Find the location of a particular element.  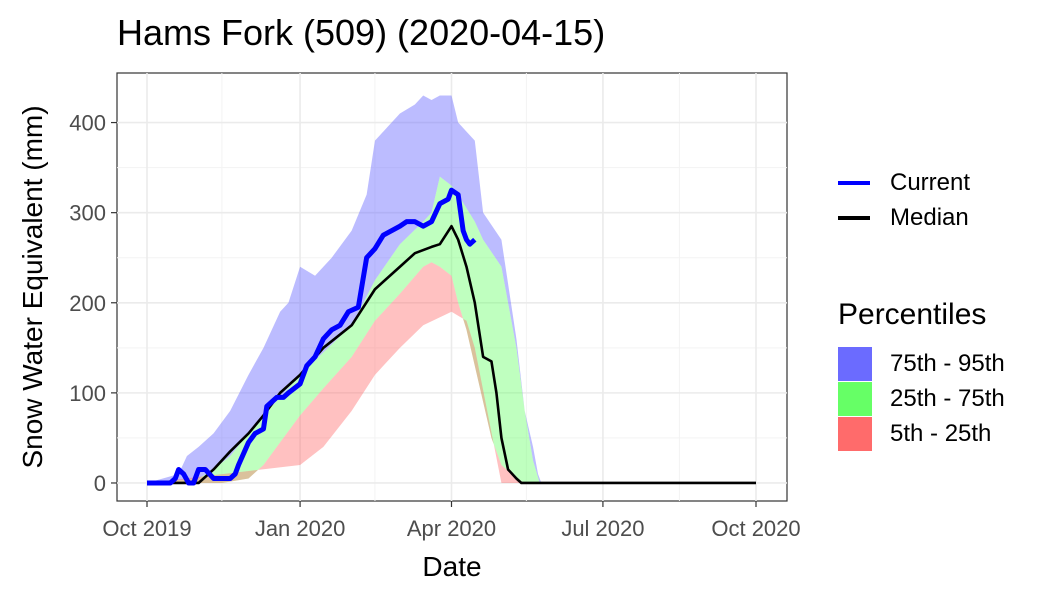

legend-label-p5-25: 5th - 25th is located at coordinates (941, 433).